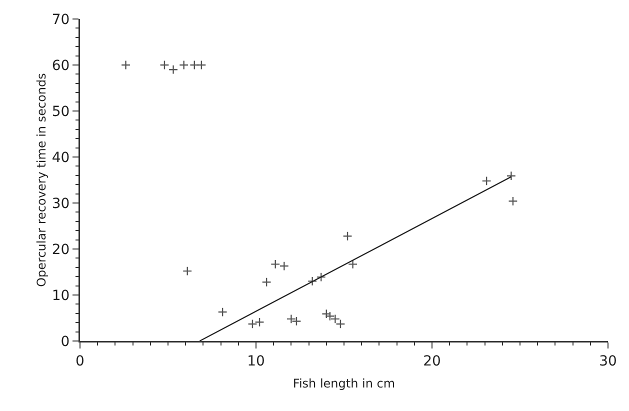 Image resolution: width=629 pixels, height=411 pixels. Describe the element at coordinates (61, 20) in the screenshot. I see `y-tick-label: 70` at that location.